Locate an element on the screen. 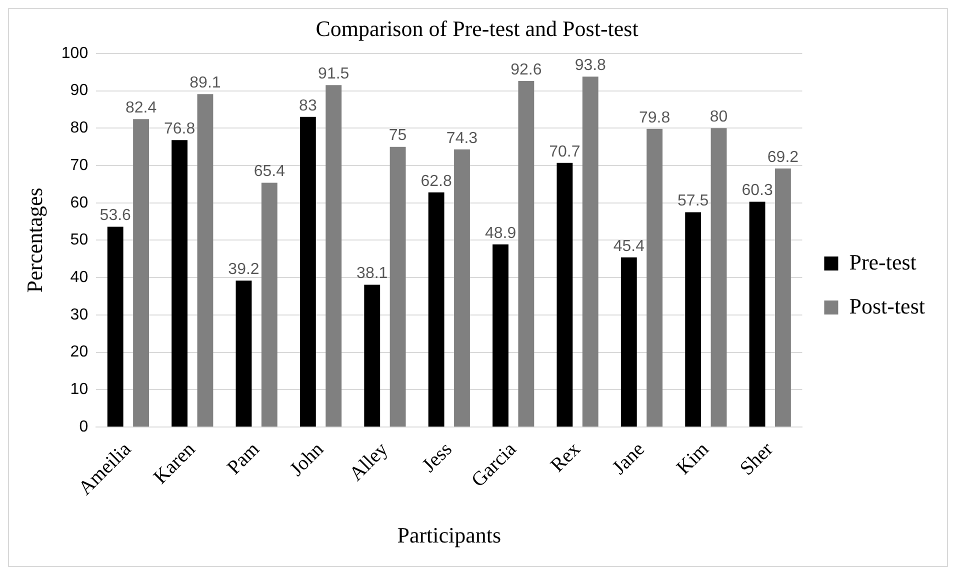 Image resolution: width=958 pixels, height=577 pixels. data-label: 45.4 is located at coordinates (629, 246).